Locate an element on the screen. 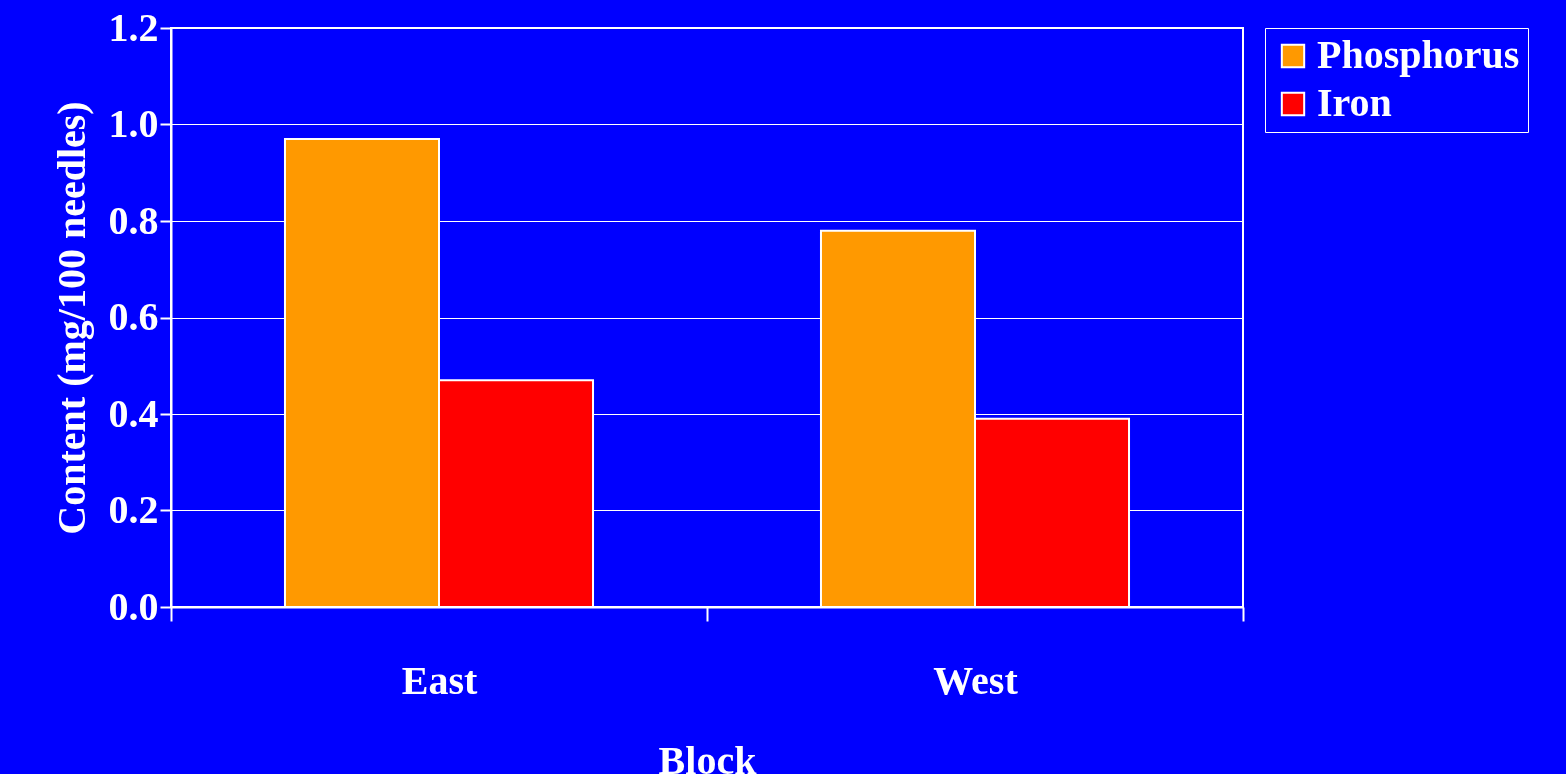  y-tick-label: 0.0 is located at coordinates (133, 606).